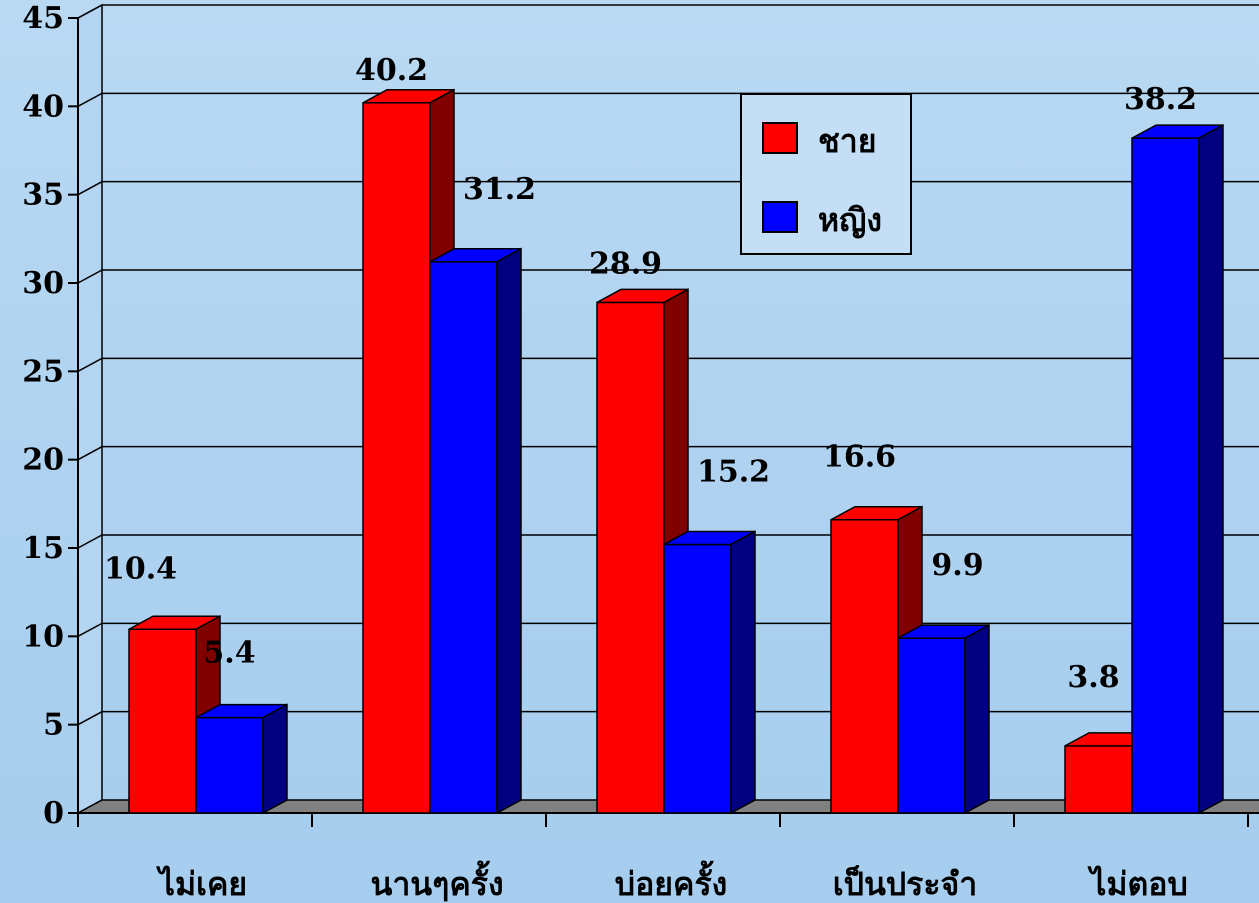 This screenshot has height=903, width=1259. What do you see at coordinates (850, 220) in the screenshot?
I see `legend-label-female: หญิง` at bounding box center [850, 220].